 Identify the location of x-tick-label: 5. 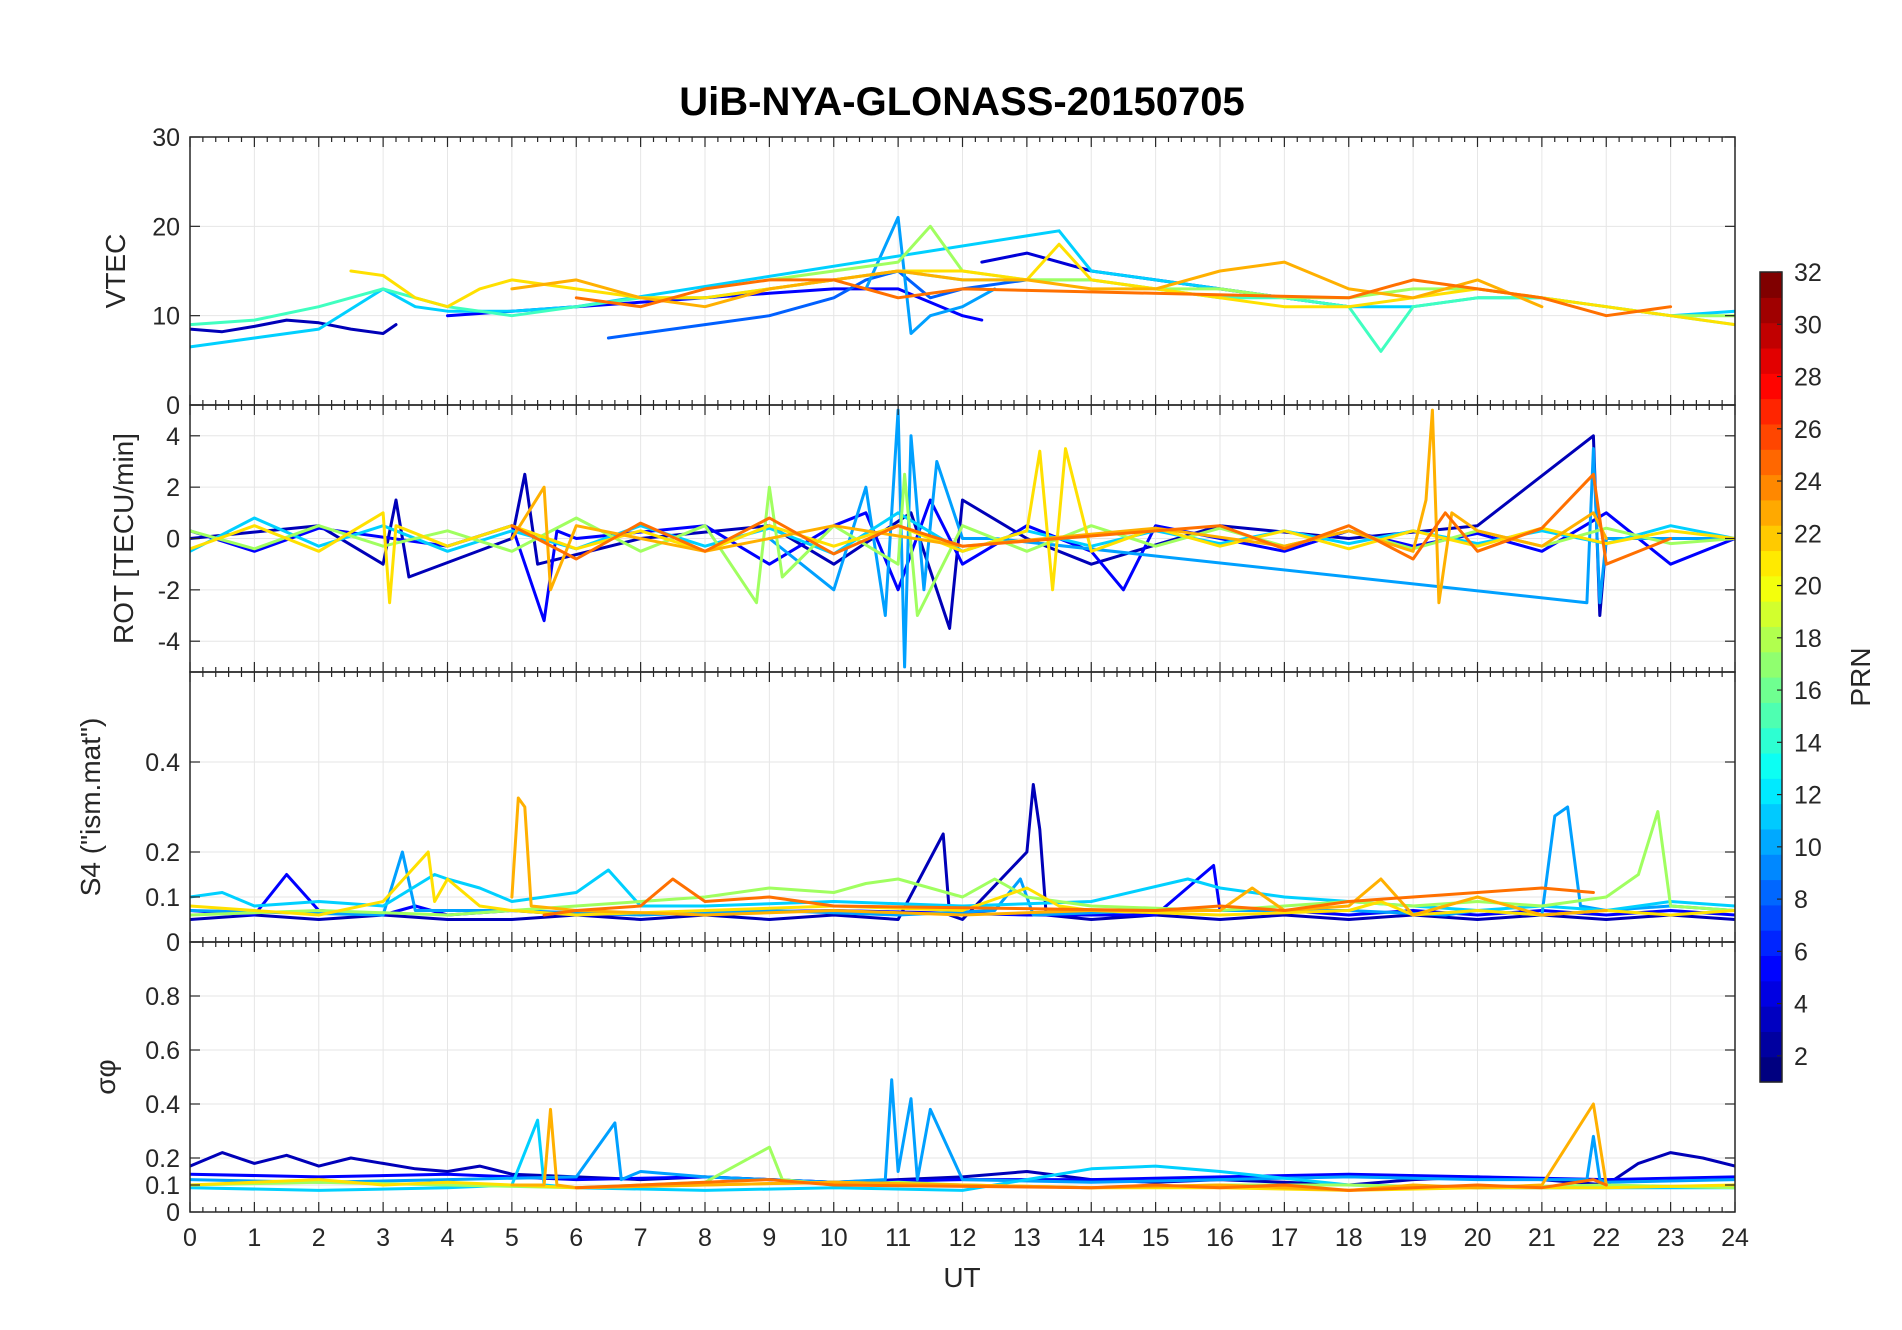
(512, 1238).